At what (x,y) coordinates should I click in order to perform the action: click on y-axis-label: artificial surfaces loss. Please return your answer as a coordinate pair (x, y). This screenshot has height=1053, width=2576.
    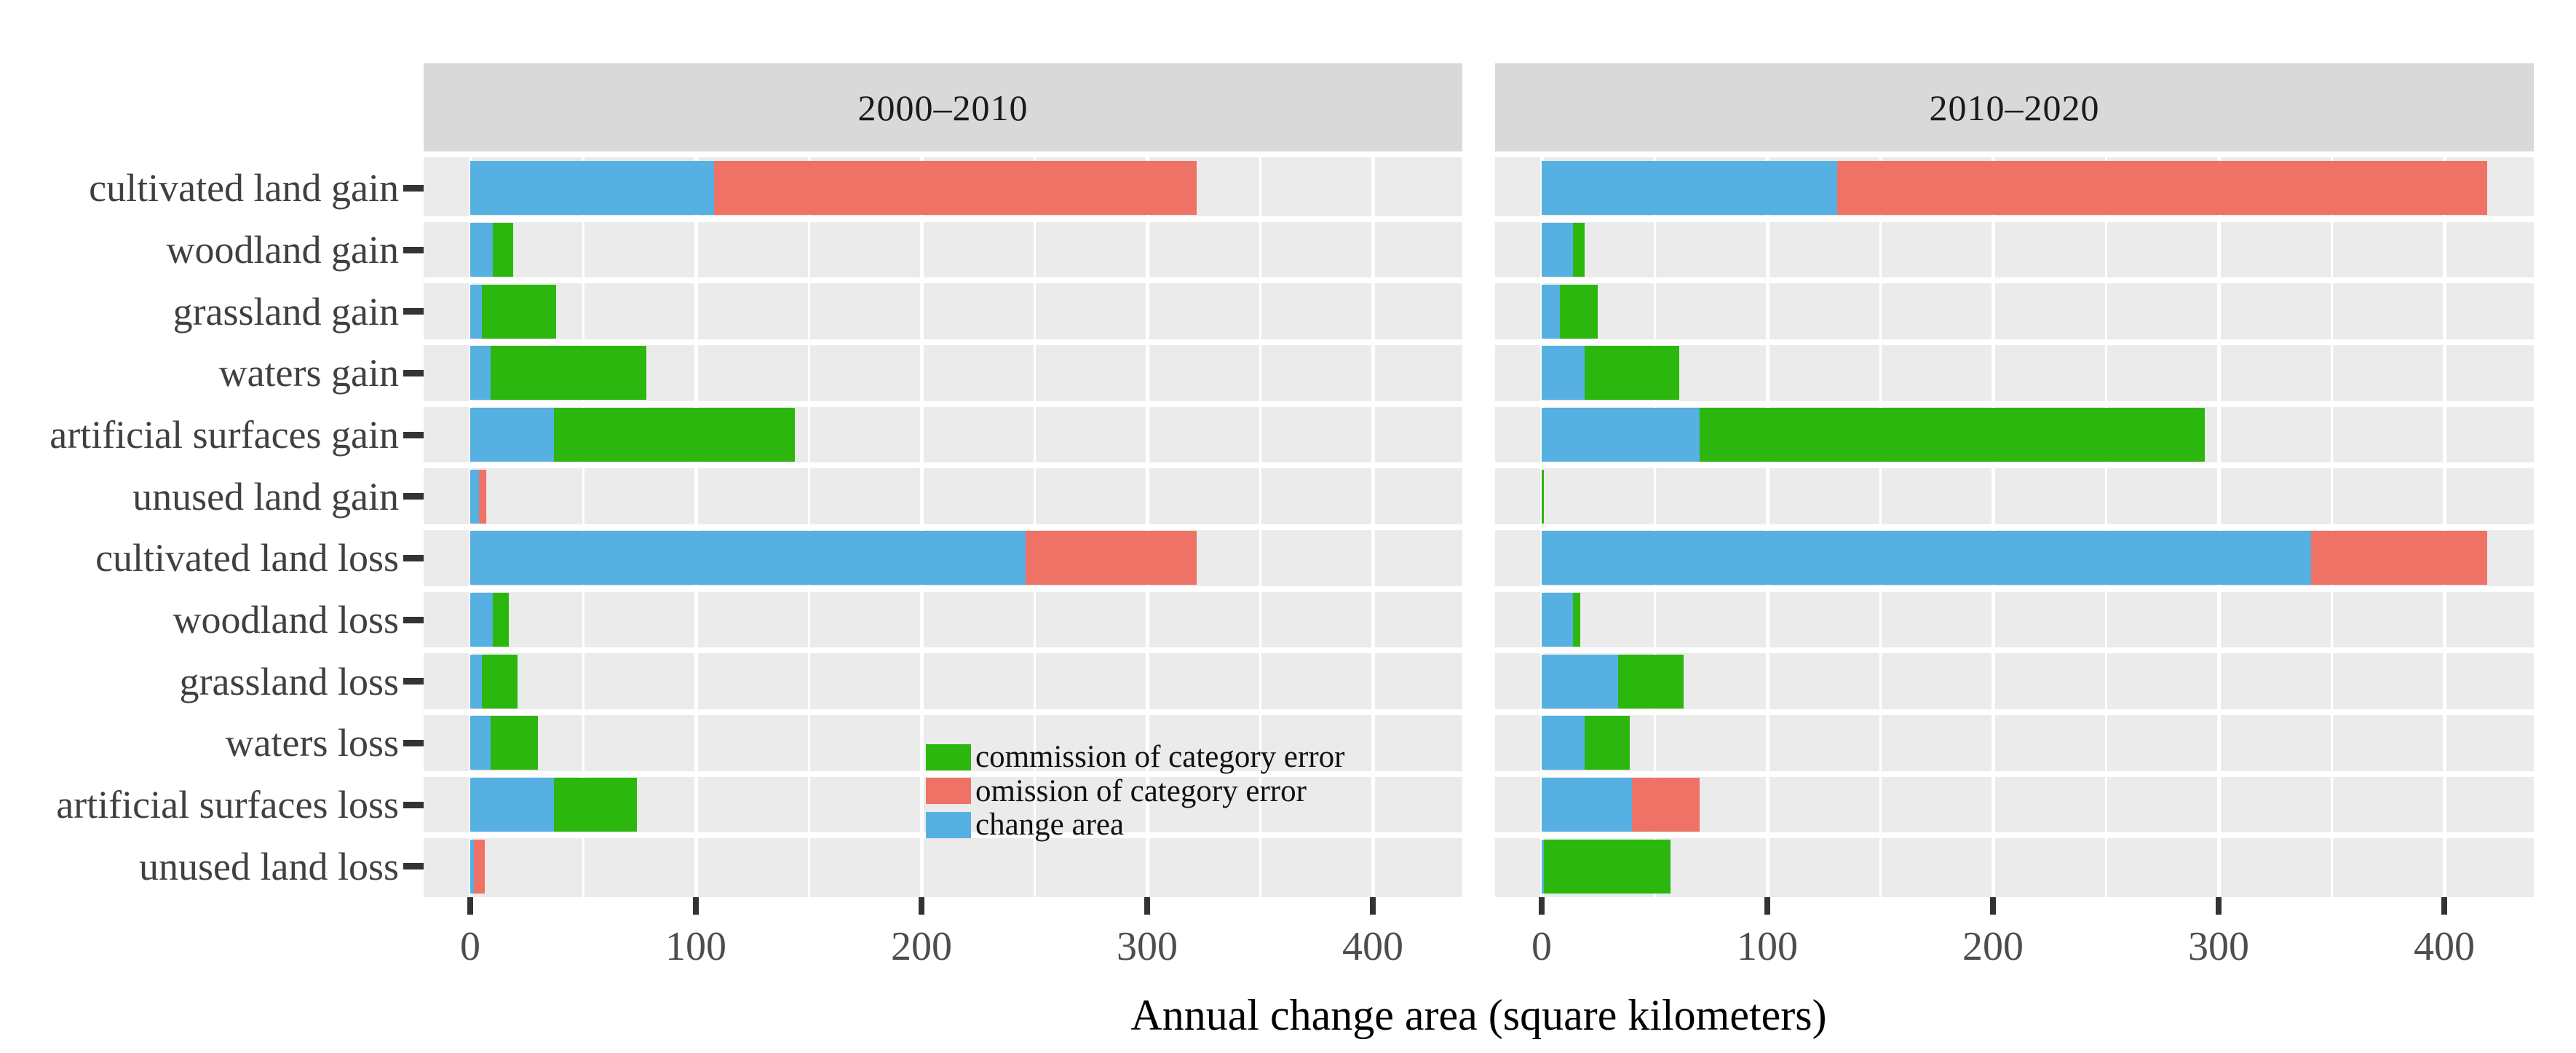
    Looking at the image, I should click on (227, 805).